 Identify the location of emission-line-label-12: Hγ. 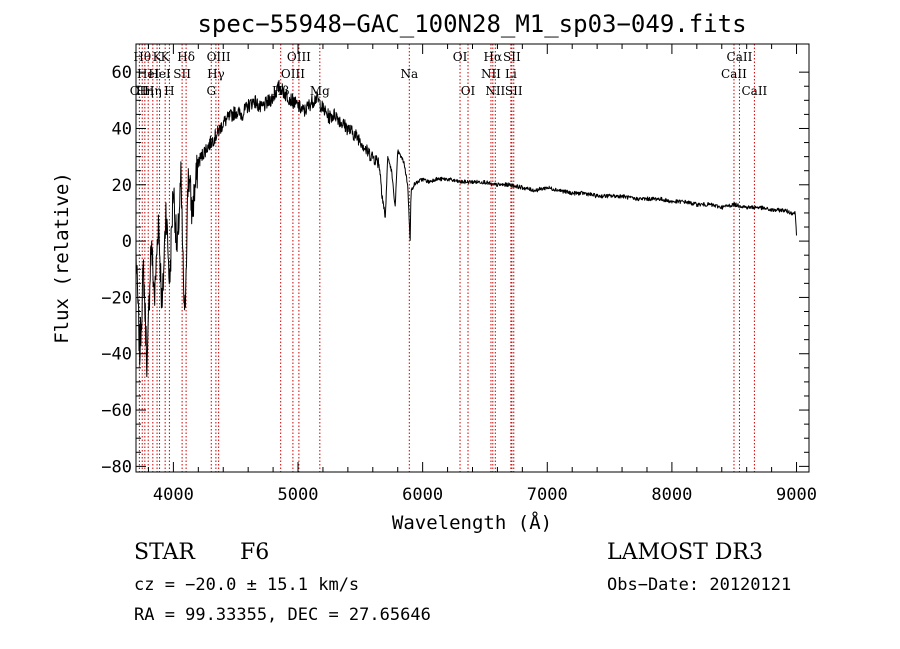
(216, 74).